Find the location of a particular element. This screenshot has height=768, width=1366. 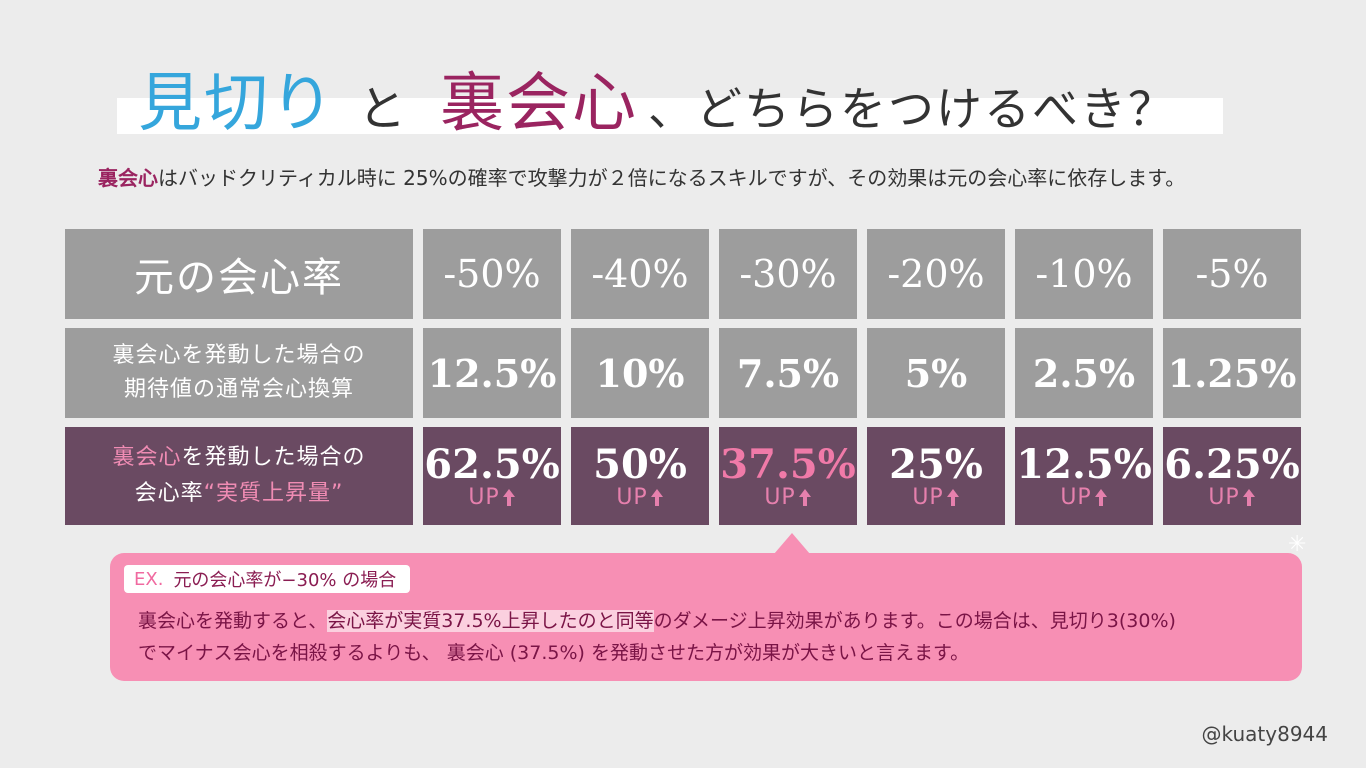

row1-label-line1: 裏会心を発動した場合の is located at coordinates (239, 355).